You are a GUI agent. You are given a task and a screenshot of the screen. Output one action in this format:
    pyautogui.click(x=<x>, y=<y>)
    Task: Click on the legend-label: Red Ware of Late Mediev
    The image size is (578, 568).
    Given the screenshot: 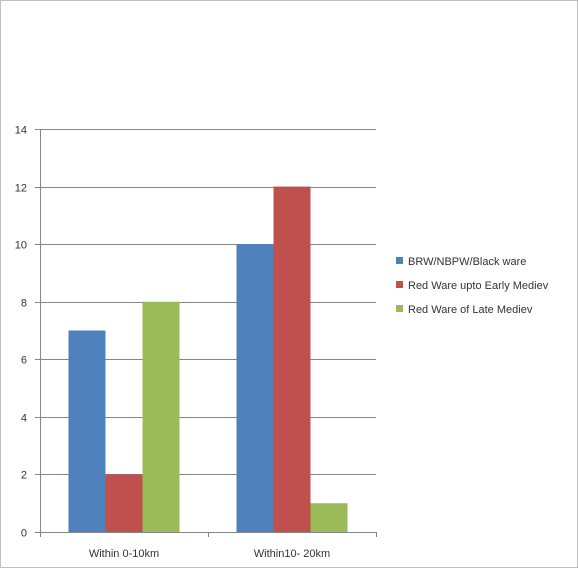 What is the action you would take?
    pyautogui.click(x=470, y=310)
    